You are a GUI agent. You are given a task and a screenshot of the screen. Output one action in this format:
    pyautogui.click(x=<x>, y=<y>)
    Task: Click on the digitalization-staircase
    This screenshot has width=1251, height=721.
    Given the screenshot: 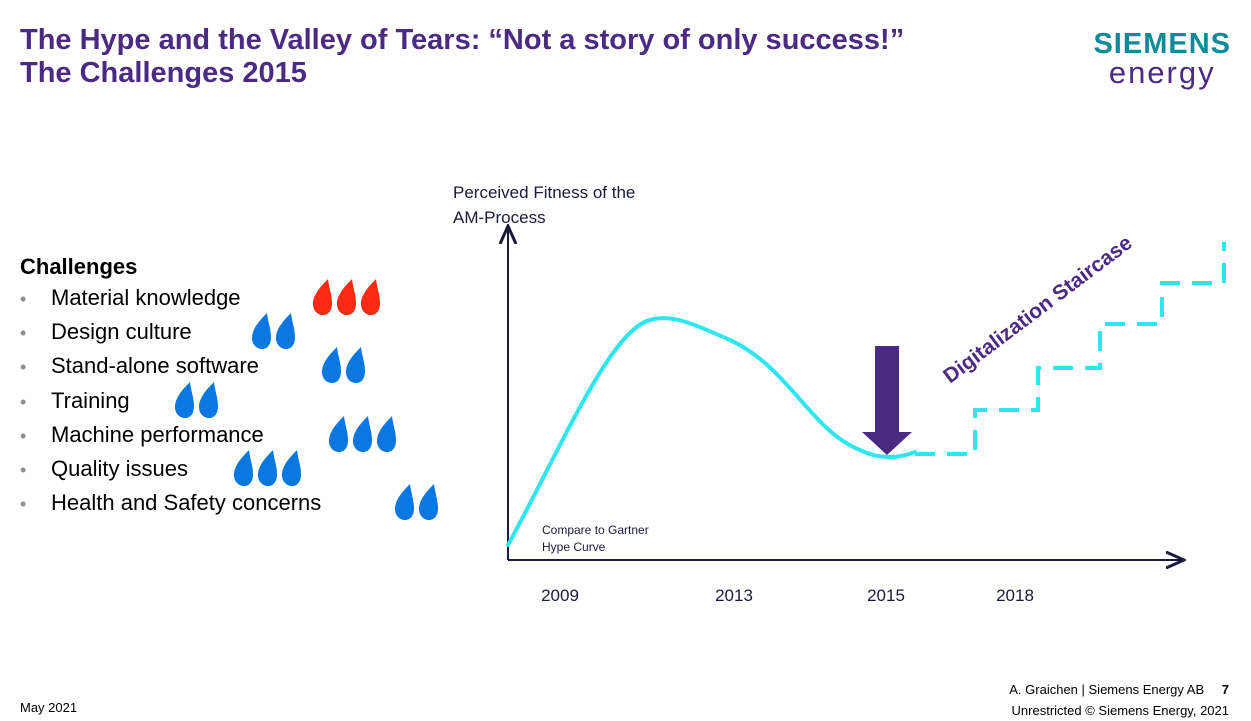 What is the action you would take?
    pyautogui.click(x=1070, y=349)
    